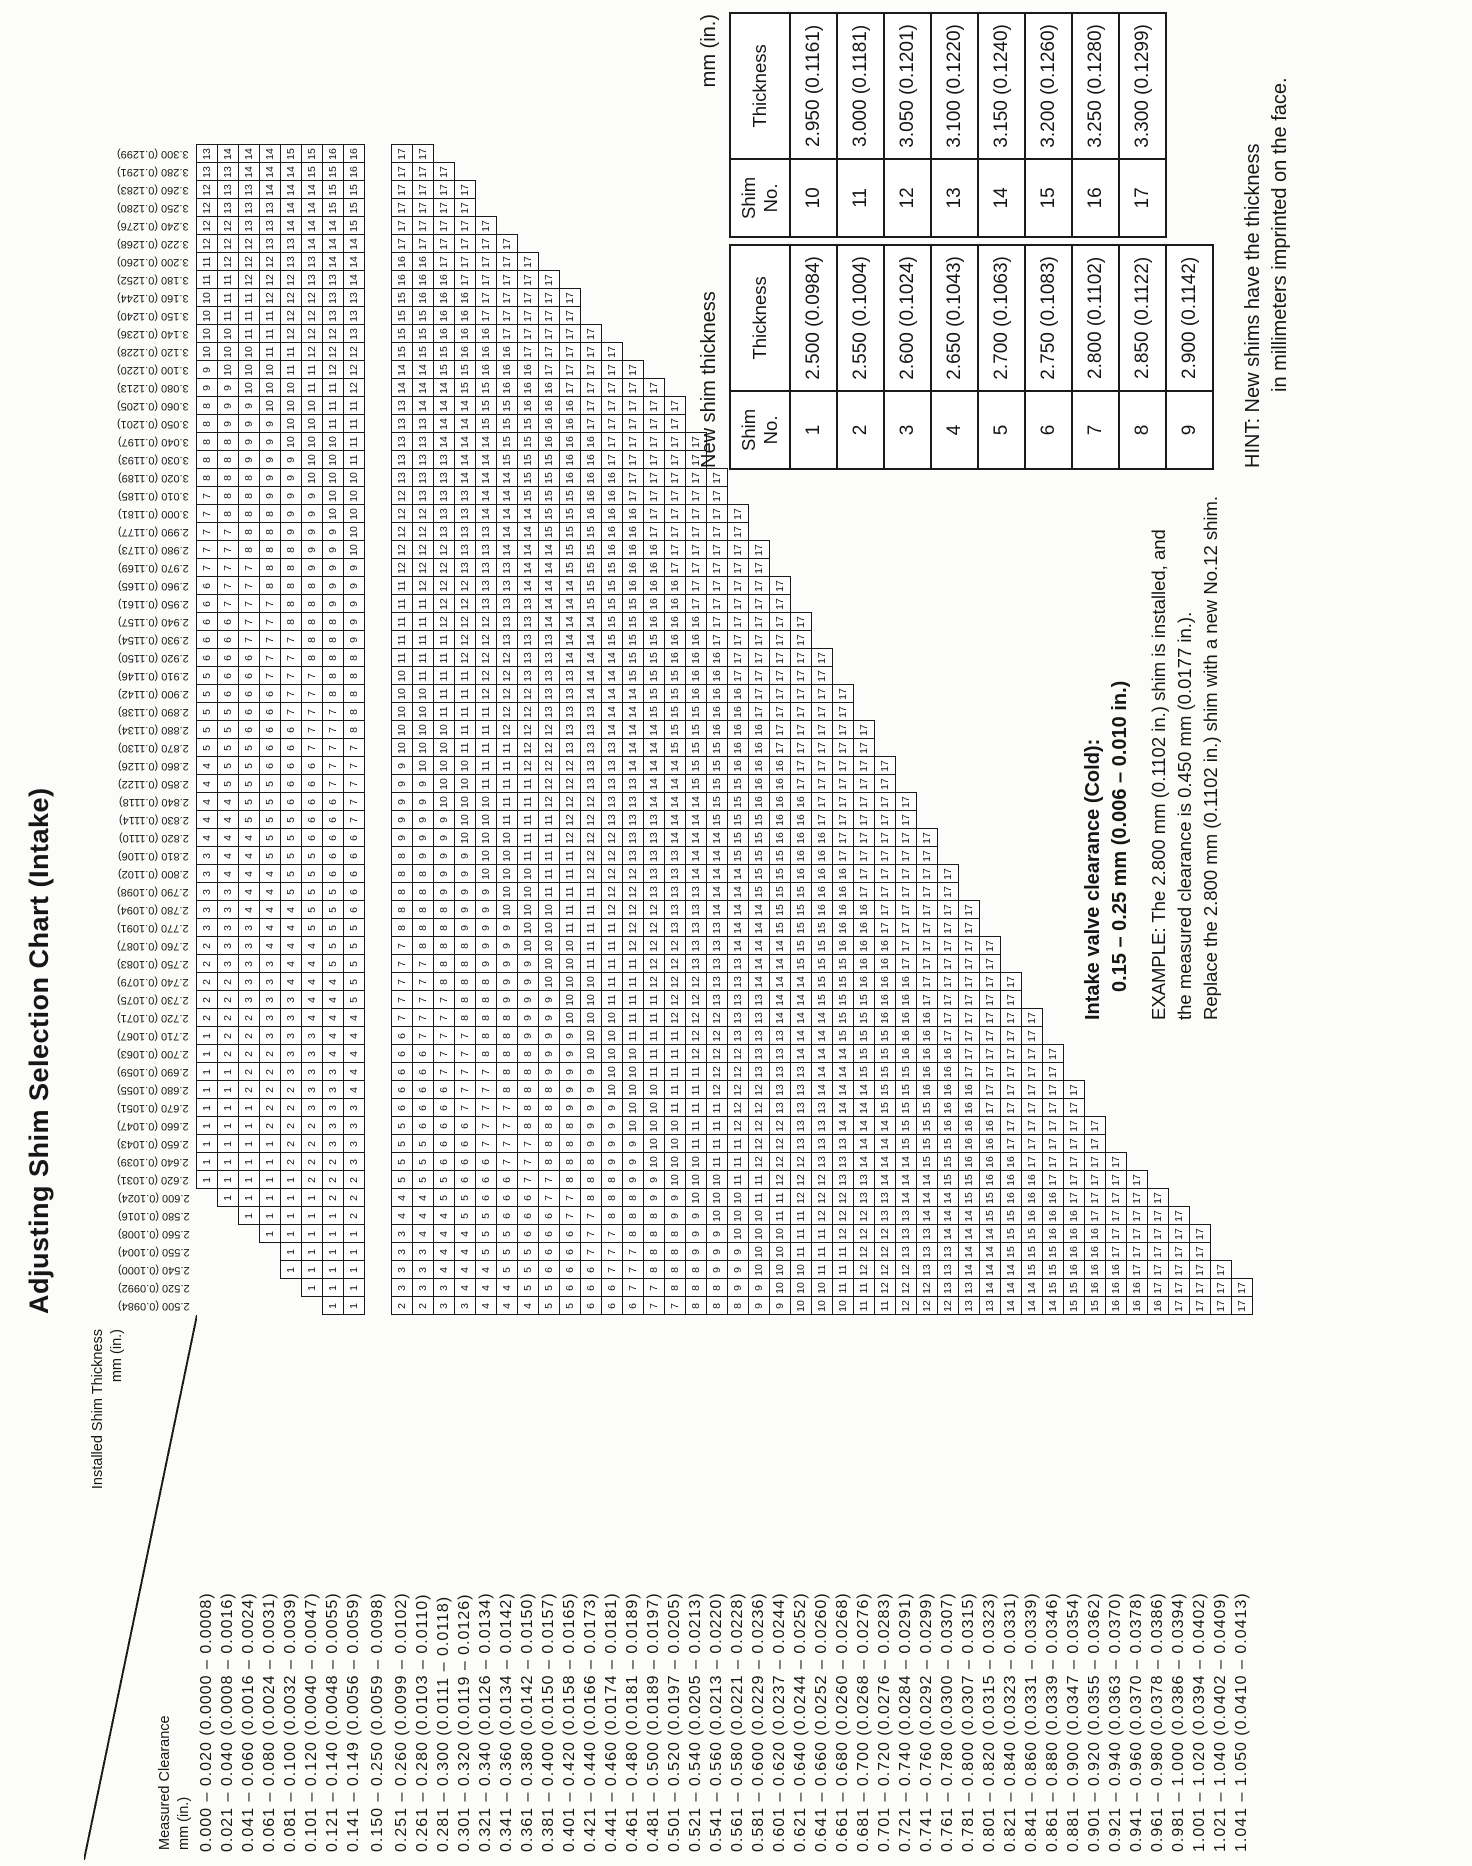  What do you see at coordinates (1093, 879) in the screenshot?
I see `clearance-spec-title: Intake valve clearance (Cold):` at bounding box center [1093, 879].